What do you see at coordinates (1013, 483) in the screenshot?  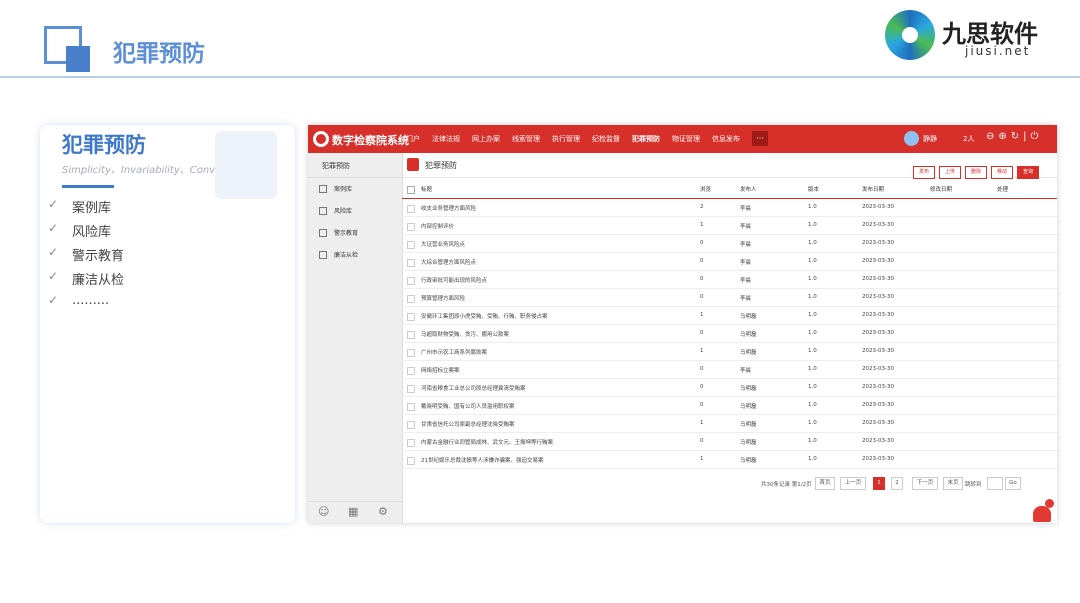 I see `go-button: Go` at bounding box center [1013, 483].